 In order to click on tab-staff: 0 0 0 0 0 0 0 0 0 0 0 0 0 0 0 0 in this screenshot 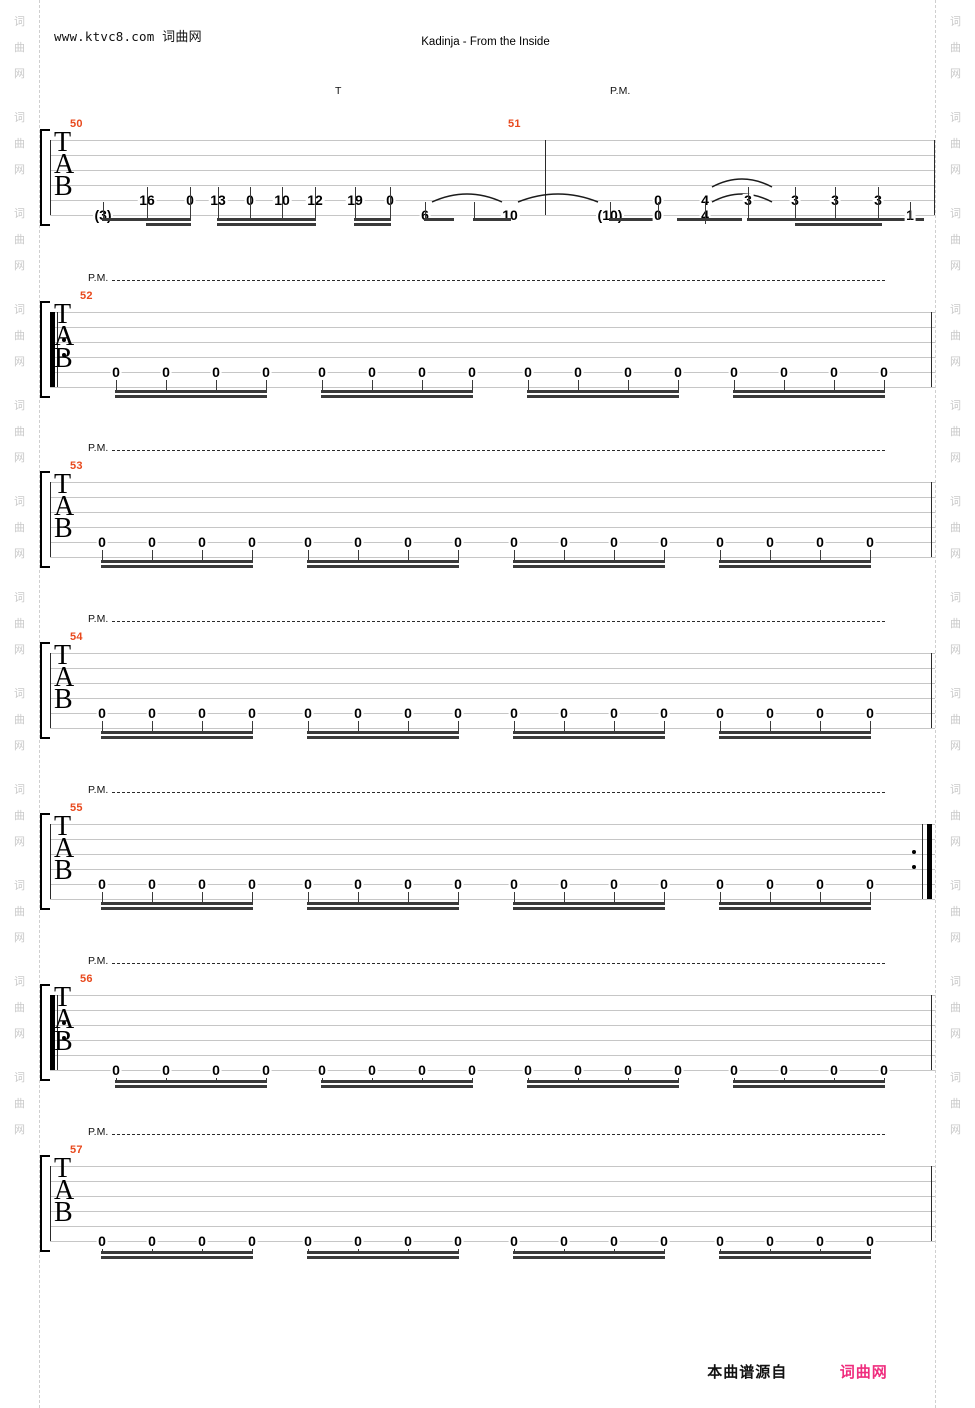, I will do `click(492, 1213)`.